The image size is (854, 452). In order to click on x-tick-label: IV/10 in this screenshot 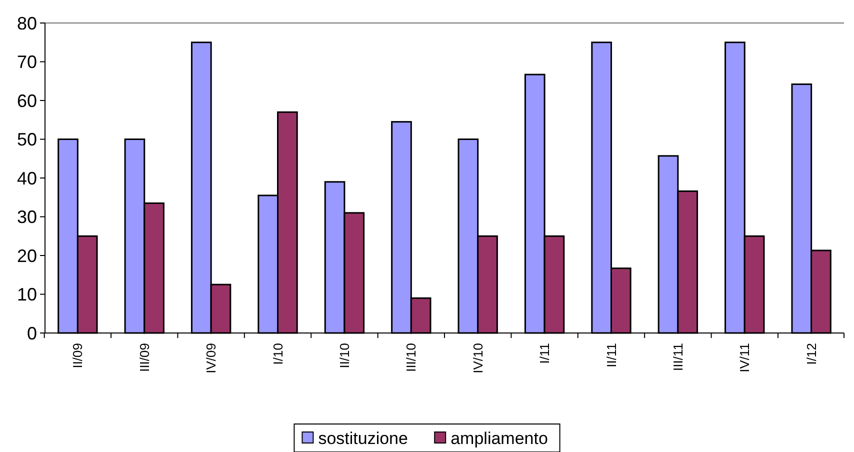, I will do `click(478, 358)`.